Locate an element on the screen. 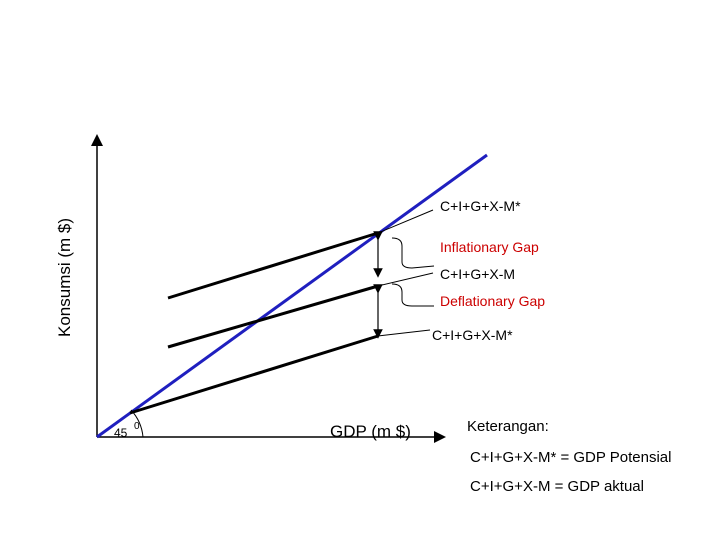 This screenshot has height=540, width=720. angle-degree-mark: 0 is located at coordinates (137, 426).